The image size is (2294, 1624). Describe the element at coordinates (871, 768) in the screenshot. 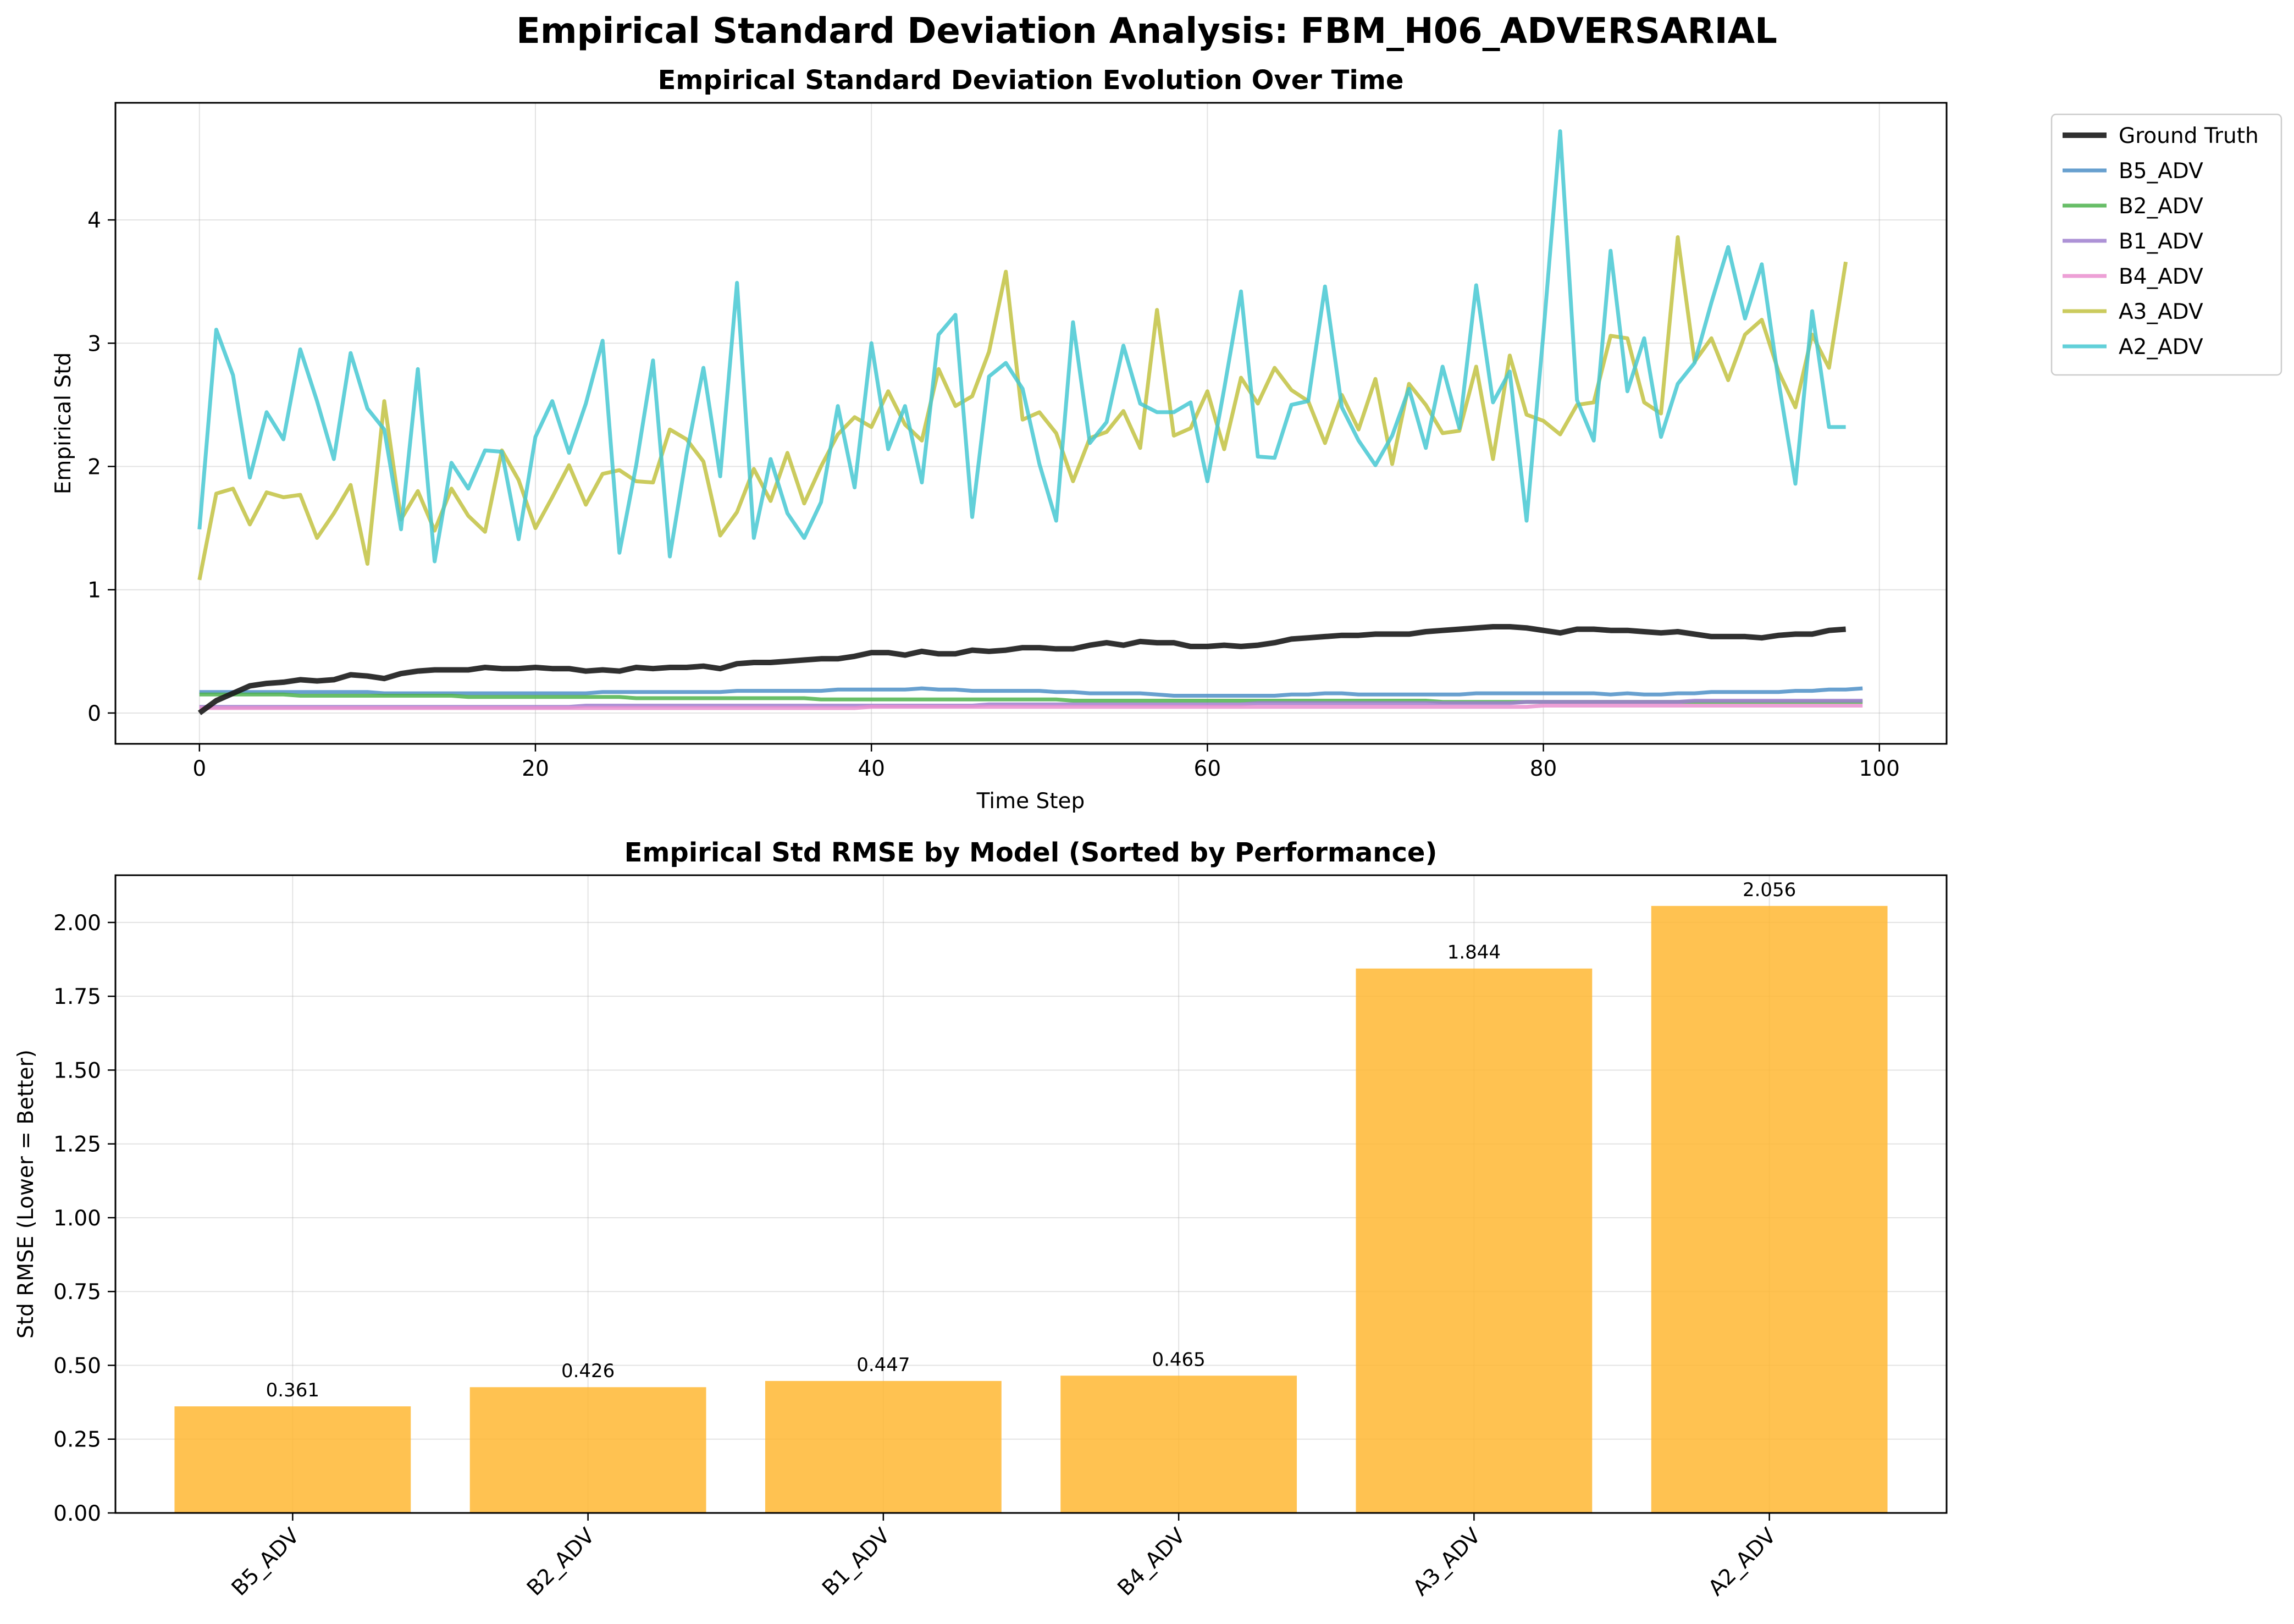

I see `x-tick-label: 40` at that location.